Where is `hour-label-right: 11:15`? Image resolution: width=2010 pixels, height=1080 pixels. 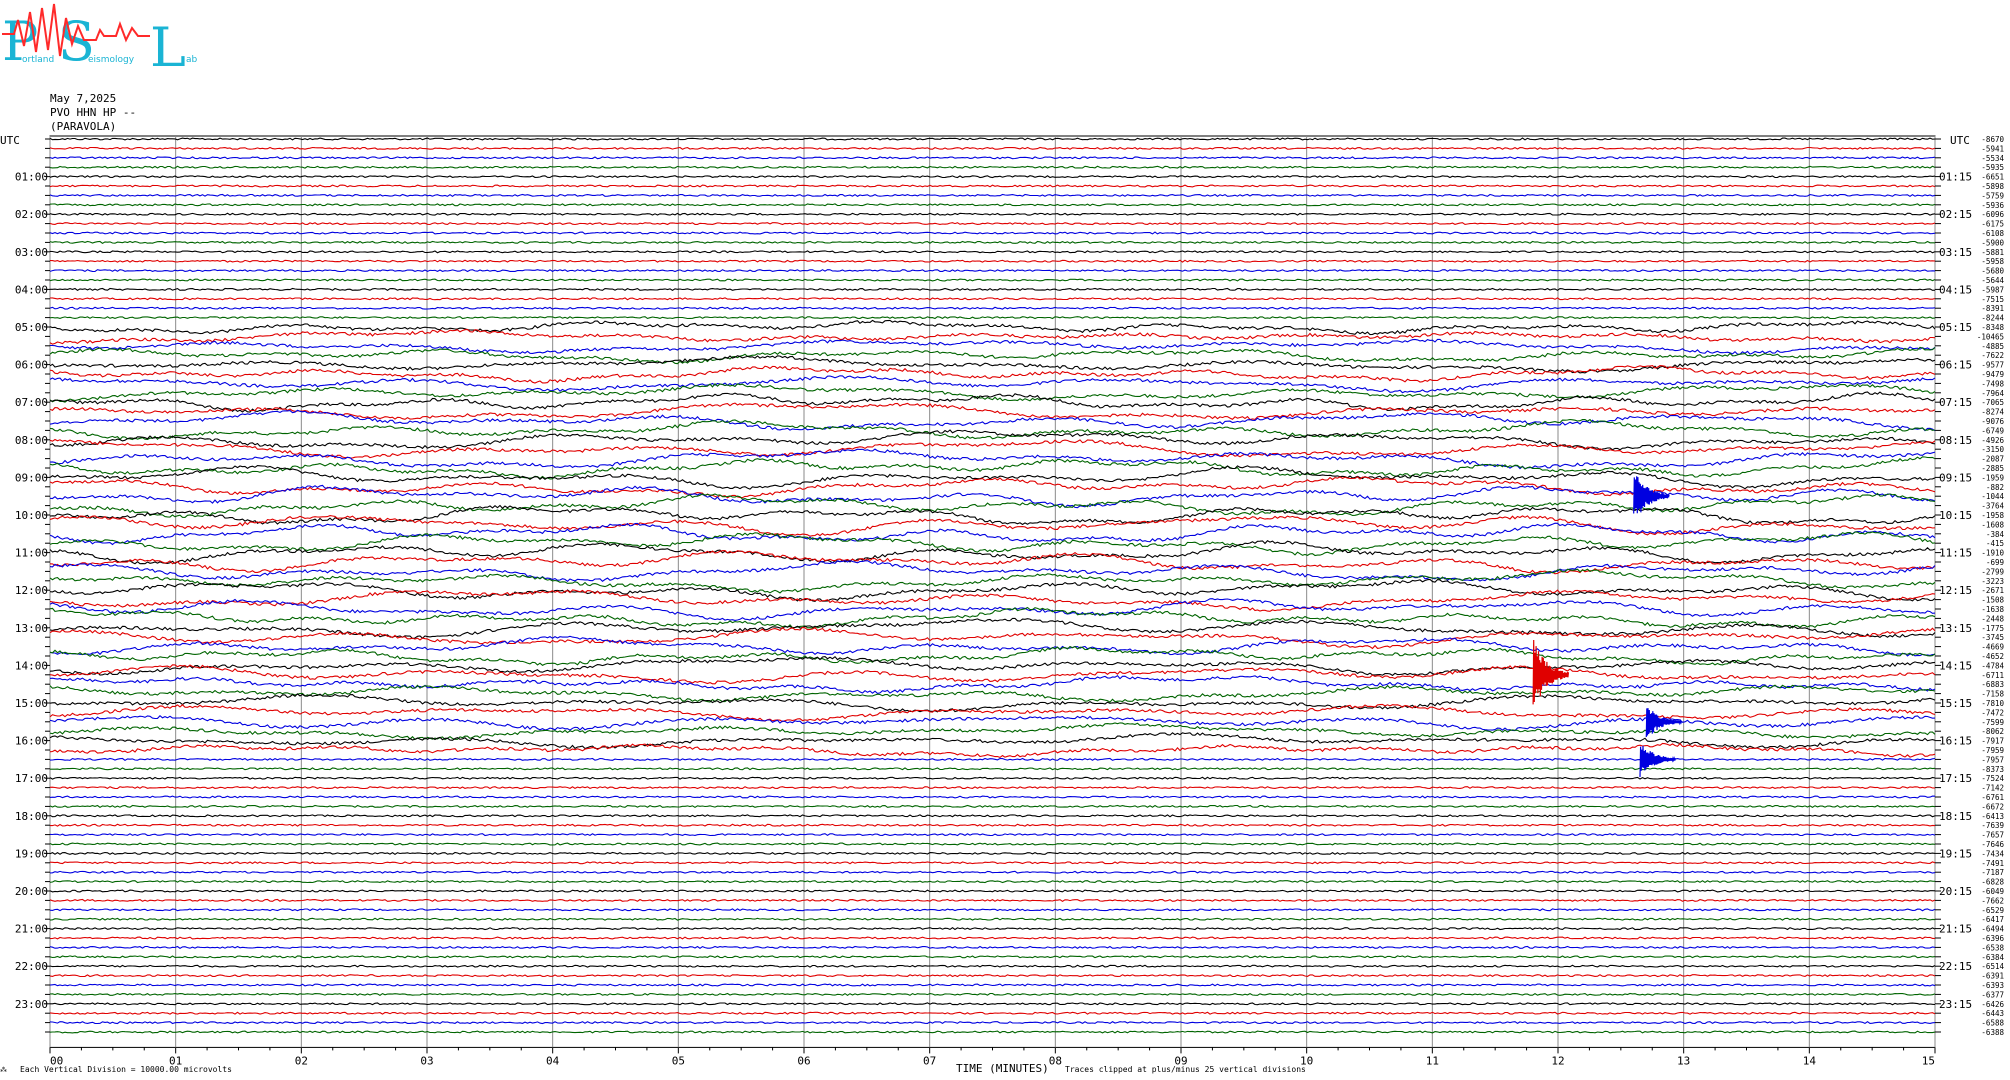 hour-label-right: 11:15 is located at coordinates (1955, 553).